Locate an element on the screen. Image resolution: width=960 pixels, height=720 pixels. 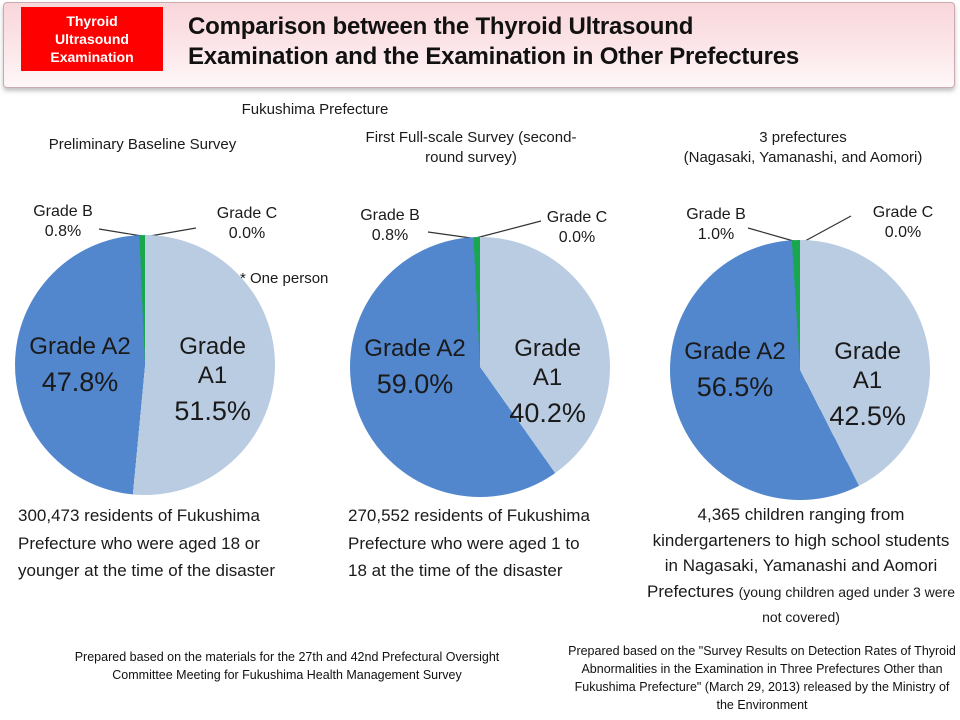
slice-label-grade-a2: Grade A2 47.8% is located at coordinates (79, 365).